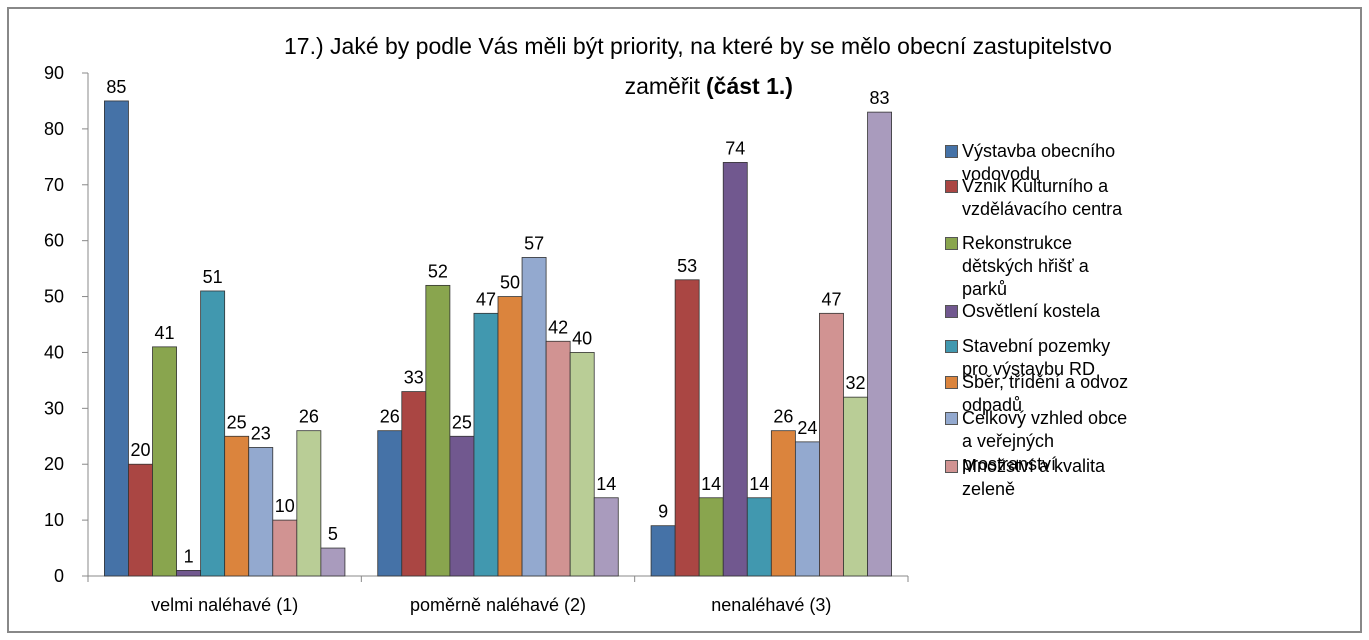  What do you see at coordinates (261, 433) in the screenshot?
I see `data-label: 23` at bounding box center [261, 433].